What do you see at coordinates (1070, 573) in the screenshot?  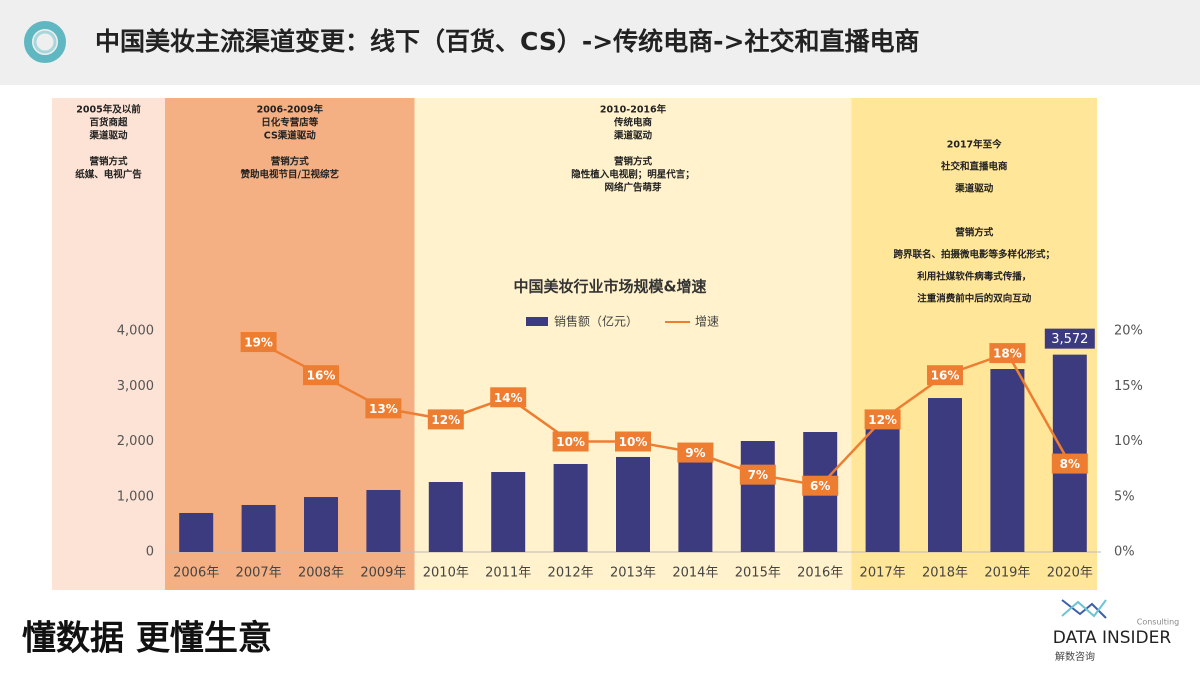 I see `x-tick-label: 2020年` at bounding box center [1070, 573].